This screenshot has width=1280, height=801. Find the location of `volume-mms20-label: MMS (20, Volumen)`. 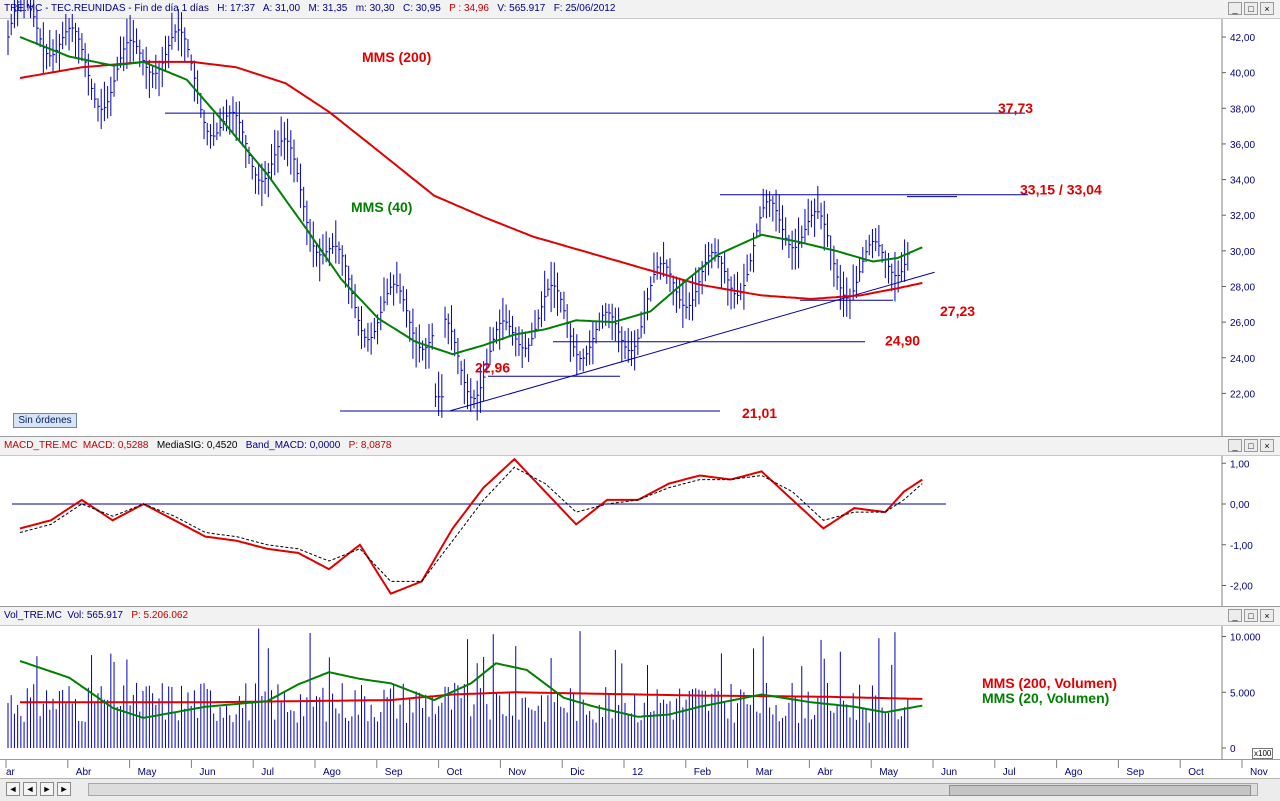

volume-mms20-label: MMS (20, Volumen) is located at coordinates (1045, 698).